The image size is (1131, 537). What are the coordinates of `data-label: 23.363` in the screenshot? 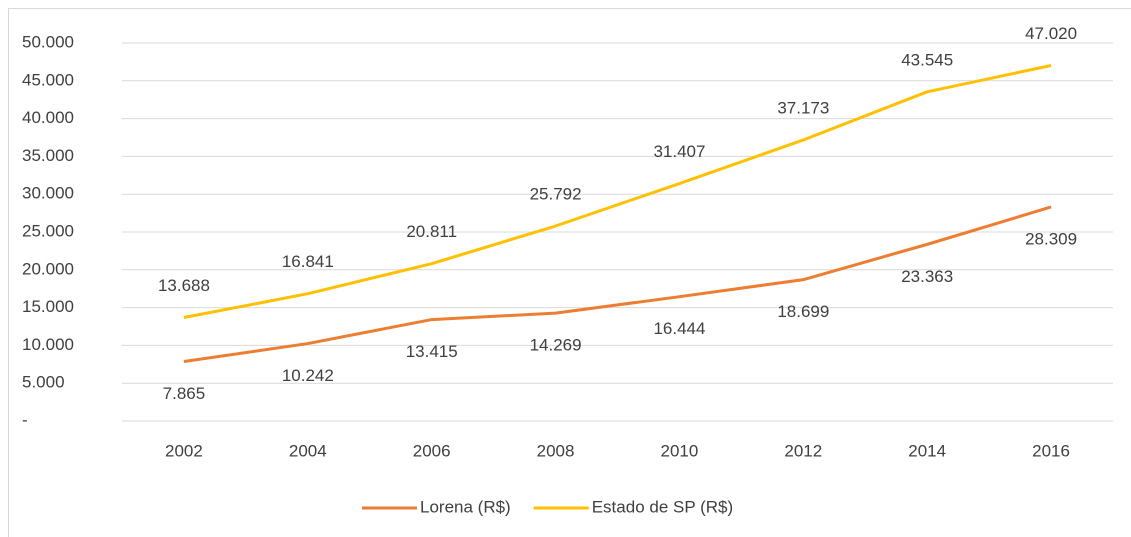 It's located at (927, 276).